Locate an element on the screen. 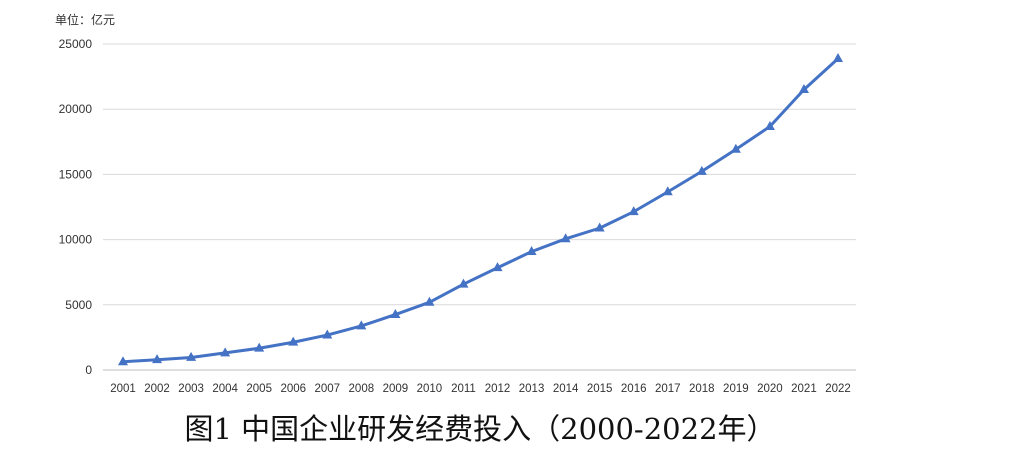  y-tick-label: 10000 is located at coordinates (76, 240).